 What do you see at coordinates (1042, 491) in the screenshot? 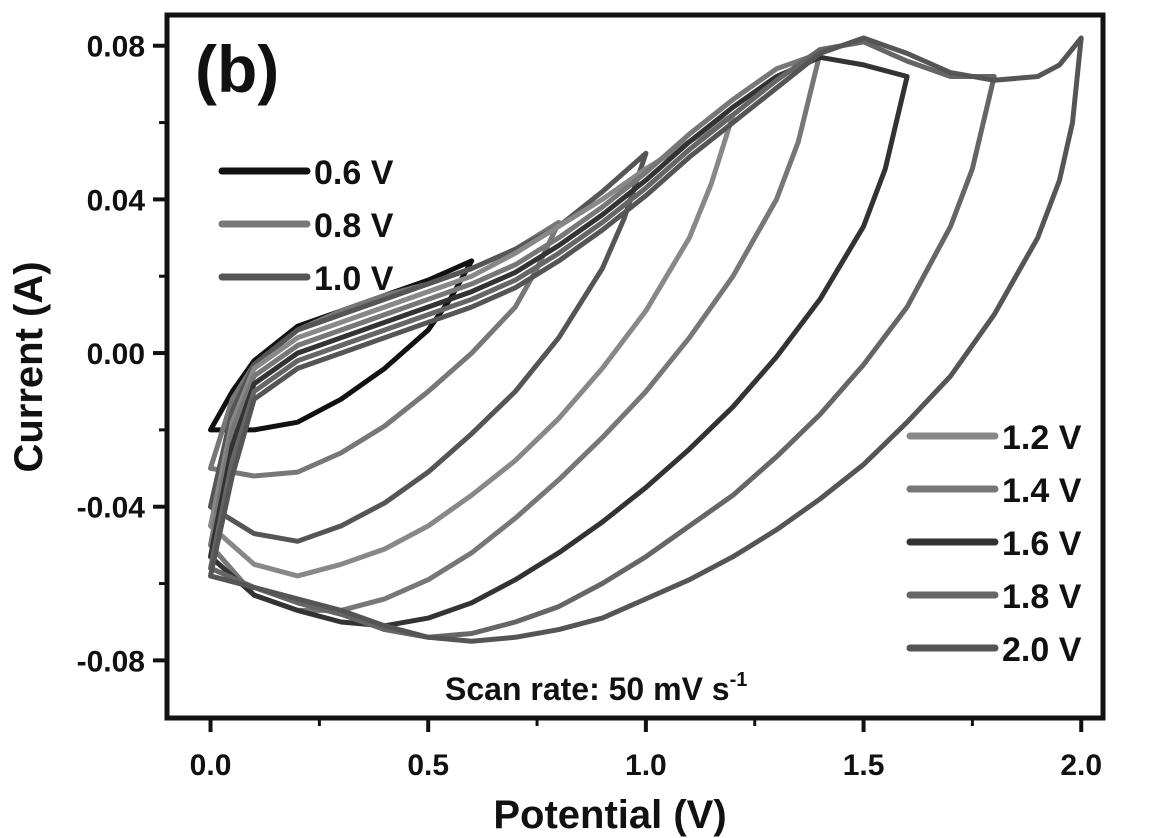
I see `legend-label: 1.4 V` at bounding box center [1042, 491].